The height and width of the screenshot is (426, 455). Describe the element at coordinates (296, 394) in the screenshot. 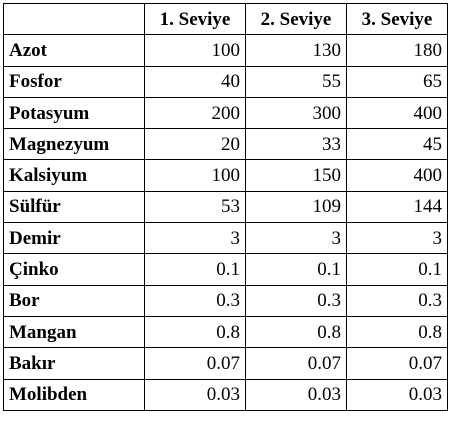

I see `value-cell-level-2: 0.03` at that location.